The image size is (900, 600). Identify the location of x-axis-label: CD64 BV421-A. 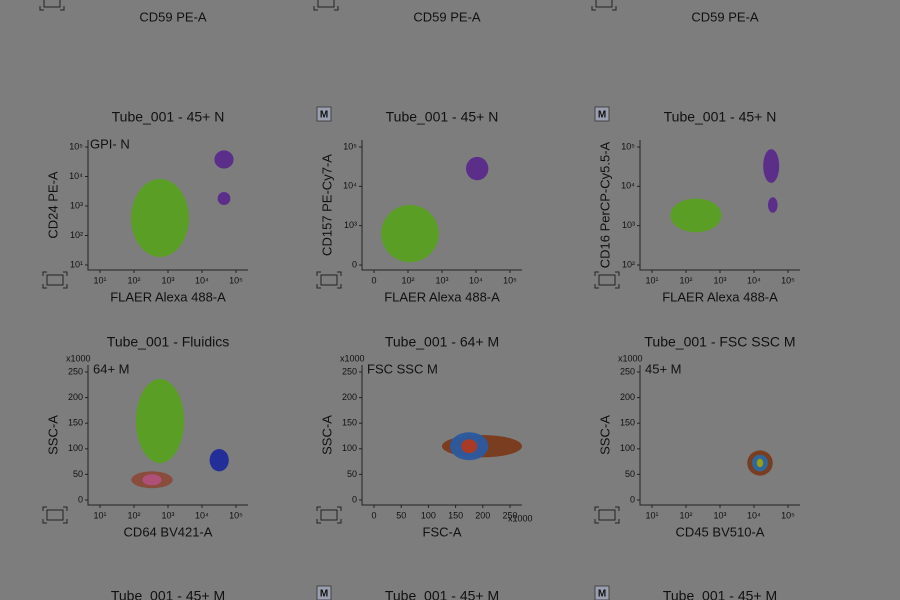
(168, 531).